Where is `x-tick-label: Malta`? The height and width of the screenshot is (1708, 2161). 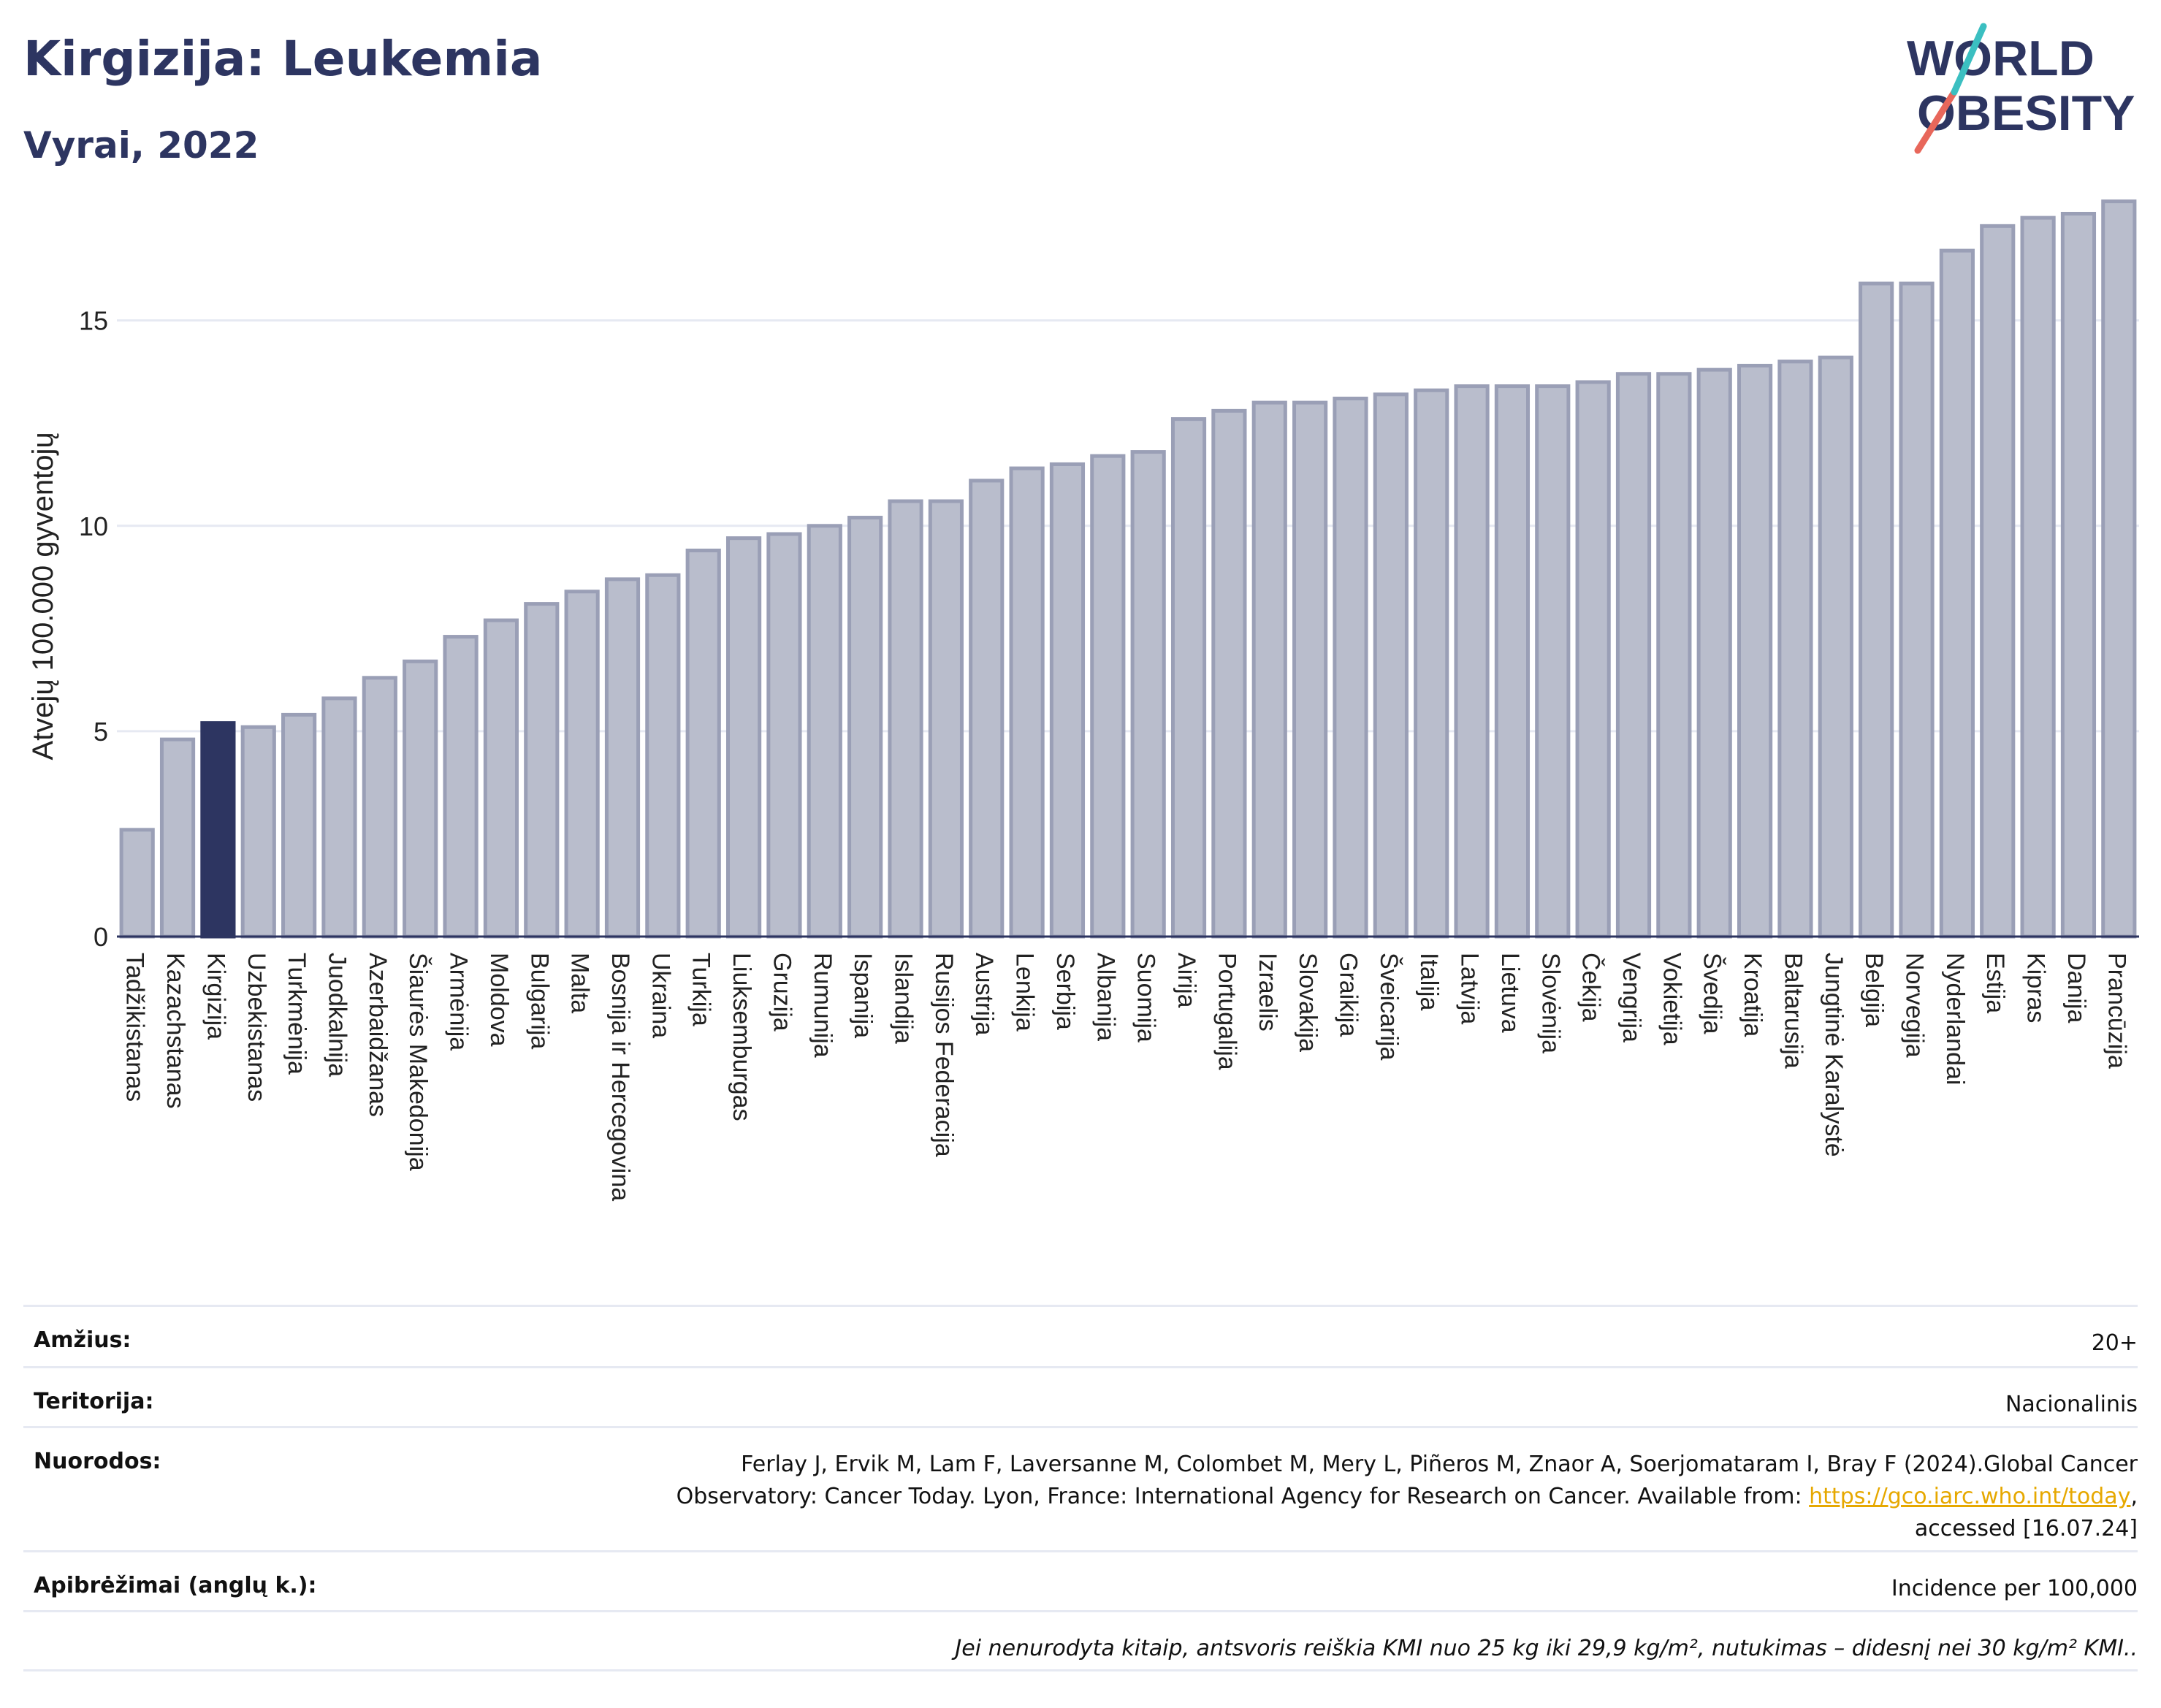 x-tick-label: Malta is located at coordinates (580, 983).